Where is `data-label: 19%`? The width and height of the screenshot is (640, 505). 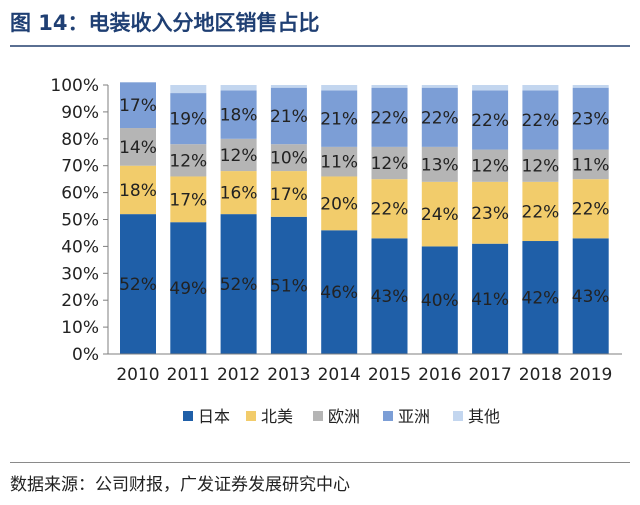
data-label: 19% is located at coordinates (188, 120).